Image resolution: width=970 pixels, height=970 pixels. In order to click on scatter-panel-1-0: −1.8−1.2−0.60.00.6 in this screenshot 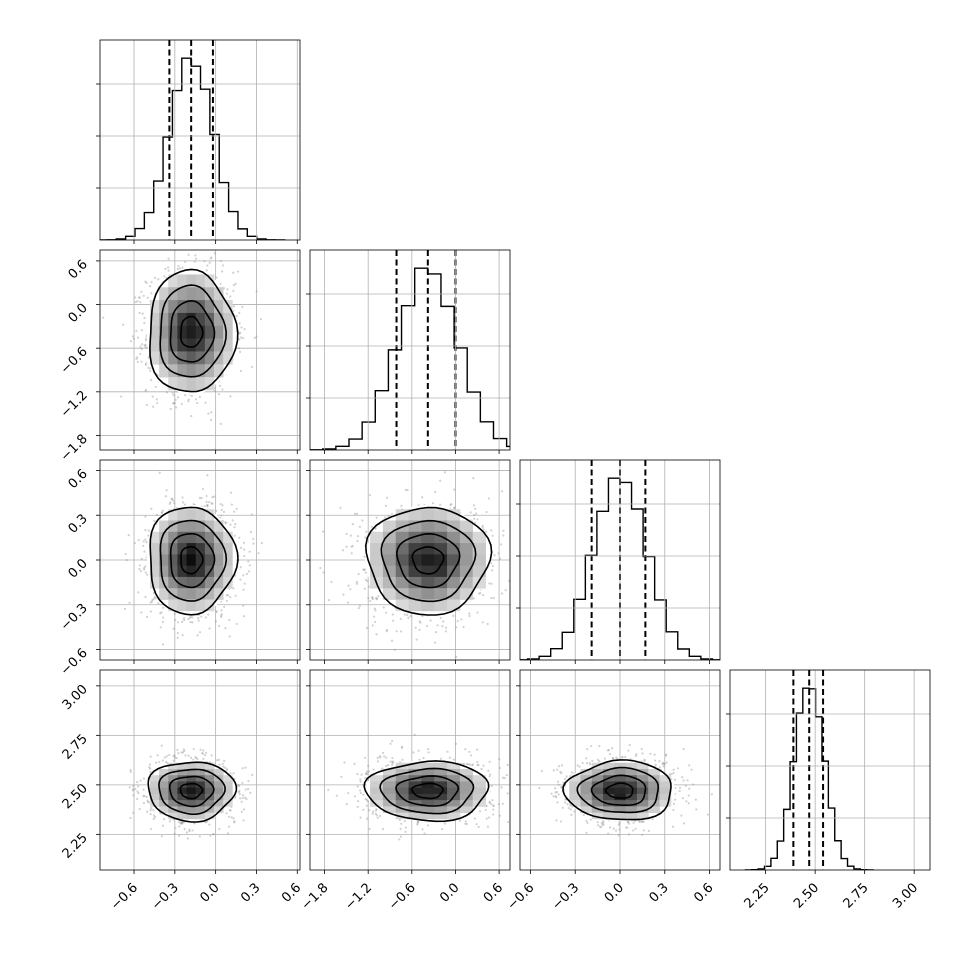, I will do `click(179, 357)`.